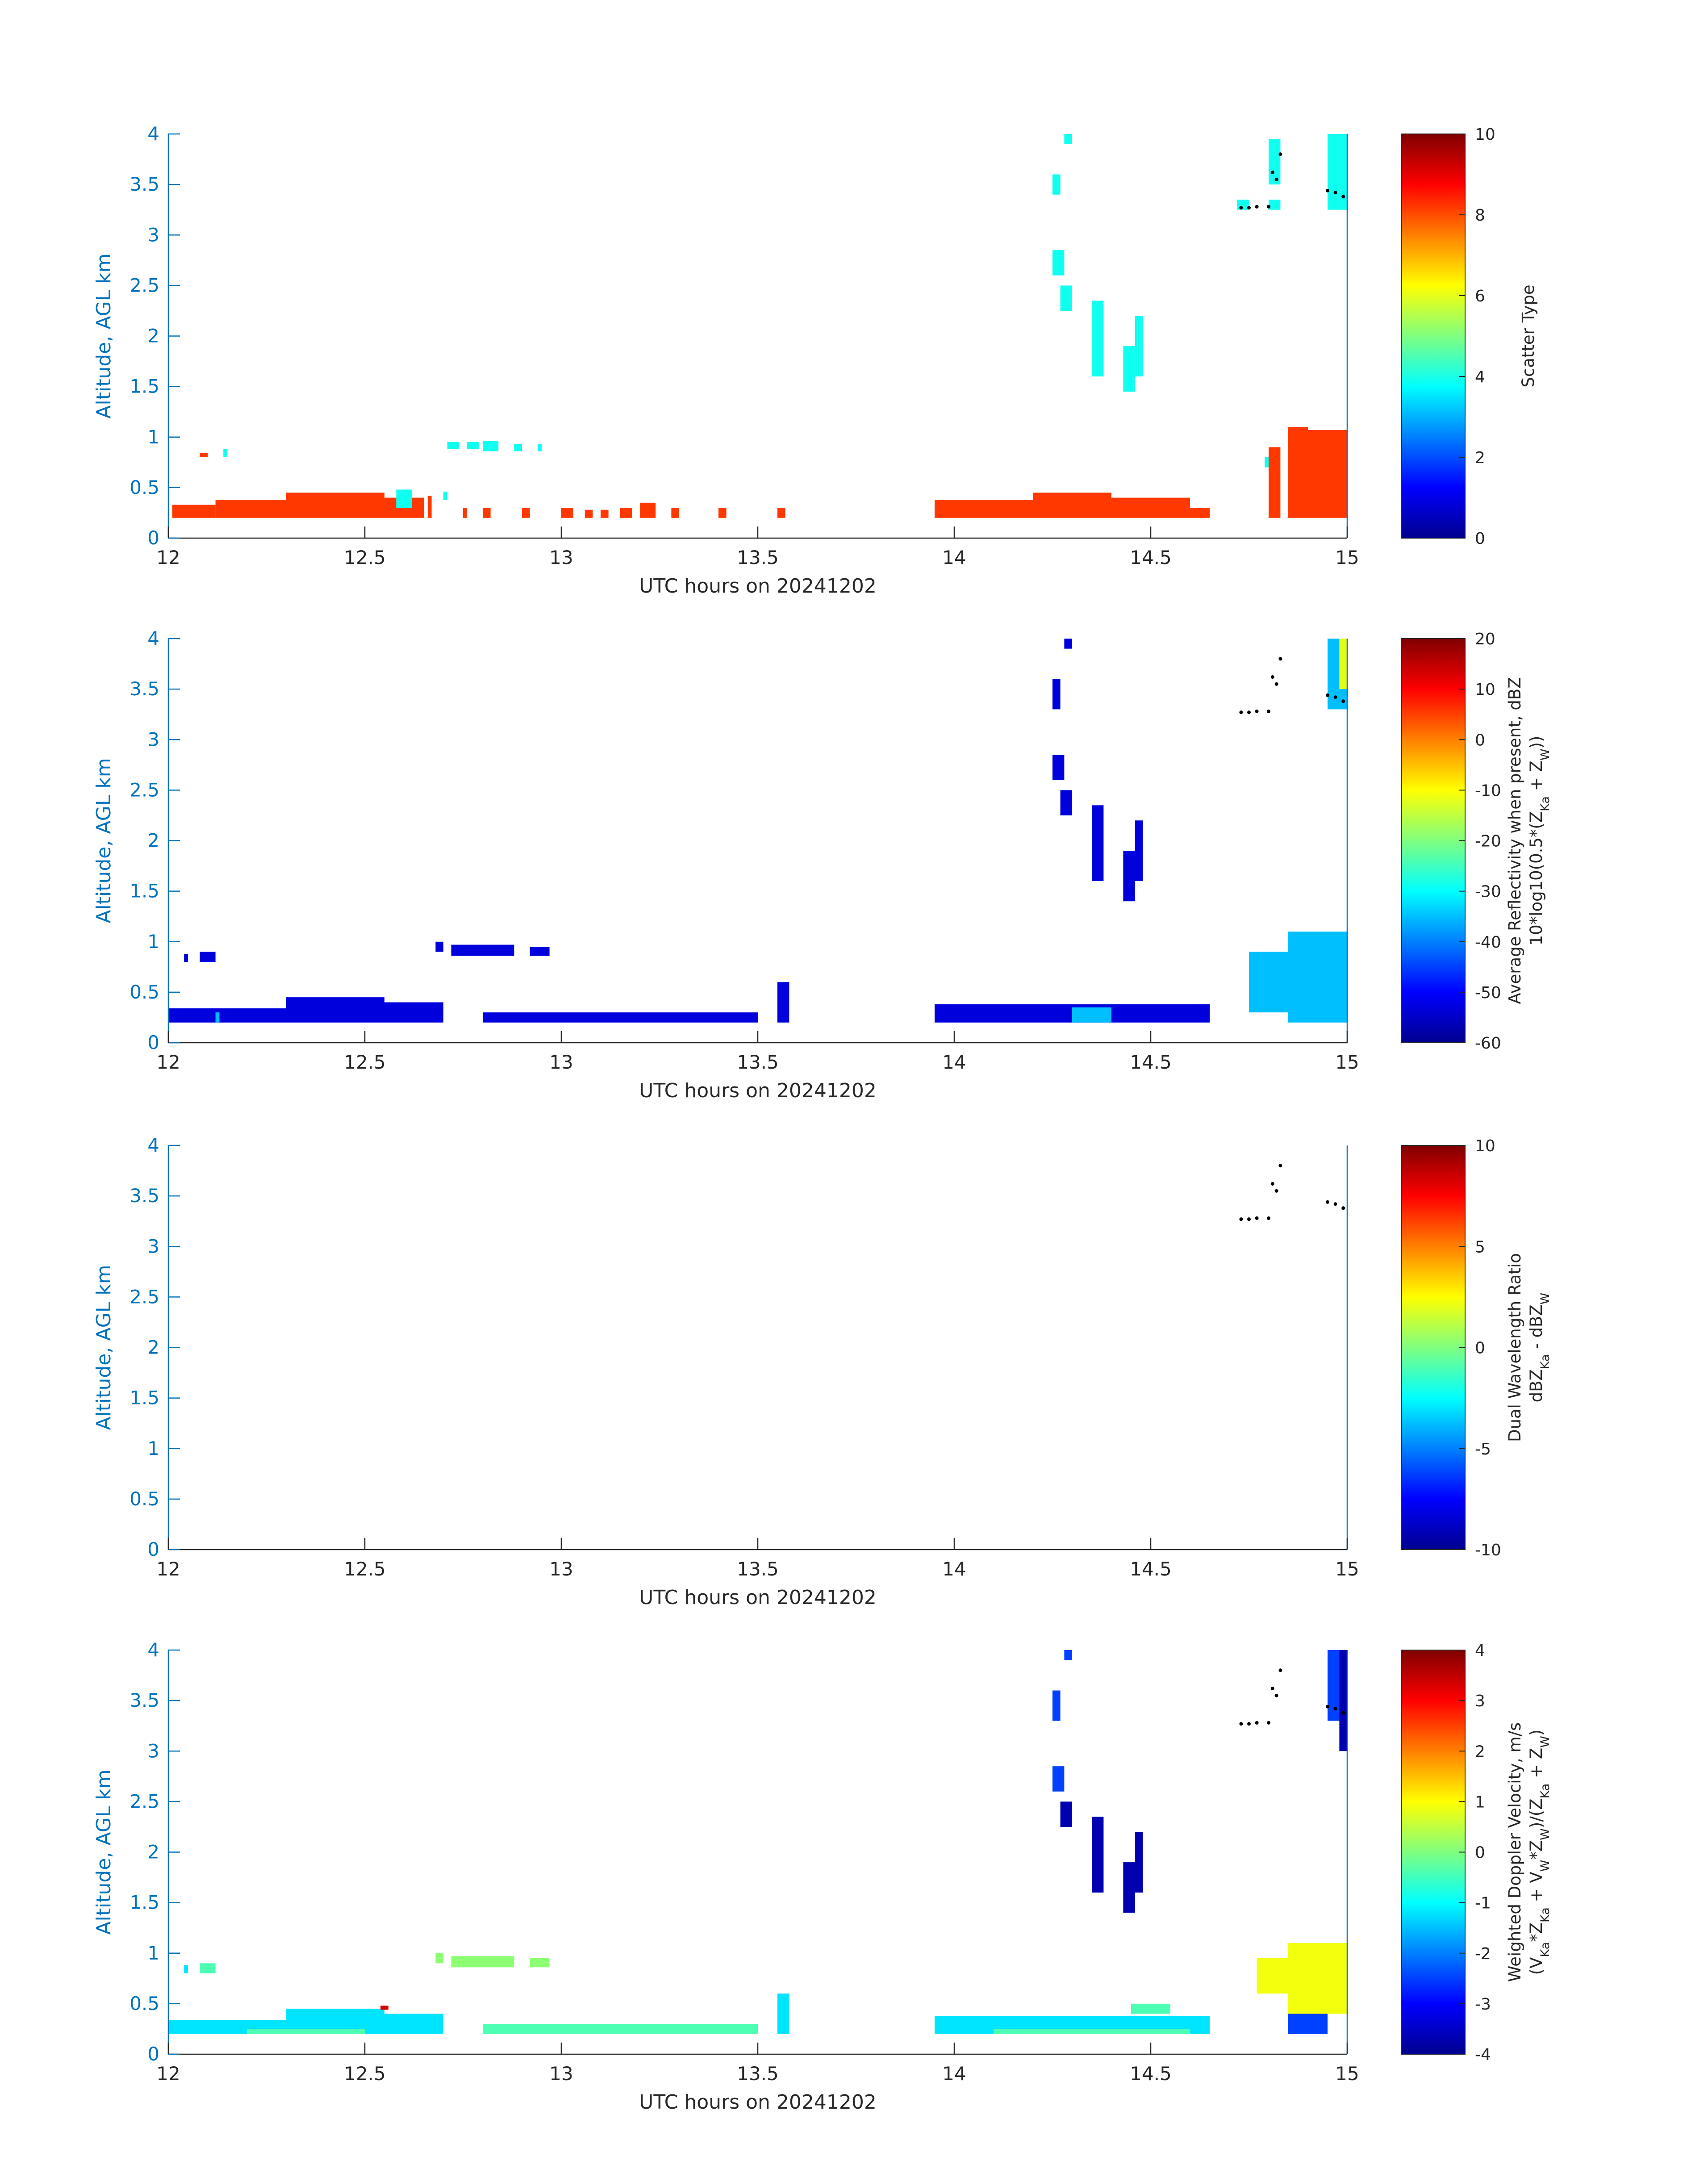  Describe the element at coordinates (1488, 993) in the screenshot. I see `colorbar-tick-label: -50` at that location.